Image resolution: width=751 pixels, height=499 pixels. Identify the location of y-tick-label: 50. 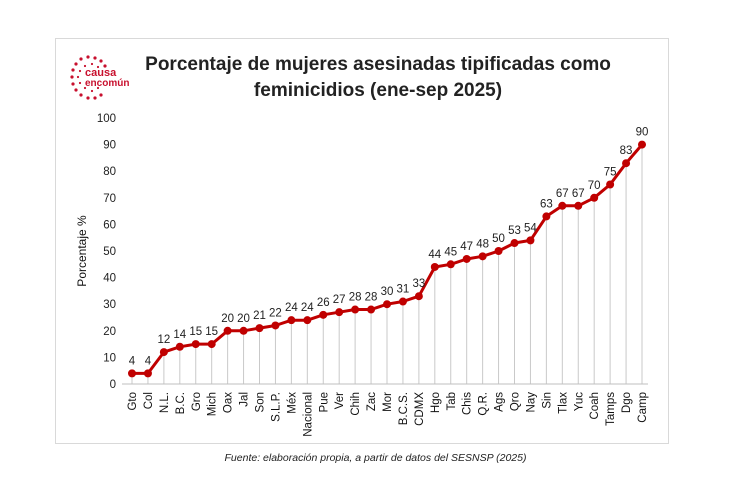
(109, 252).